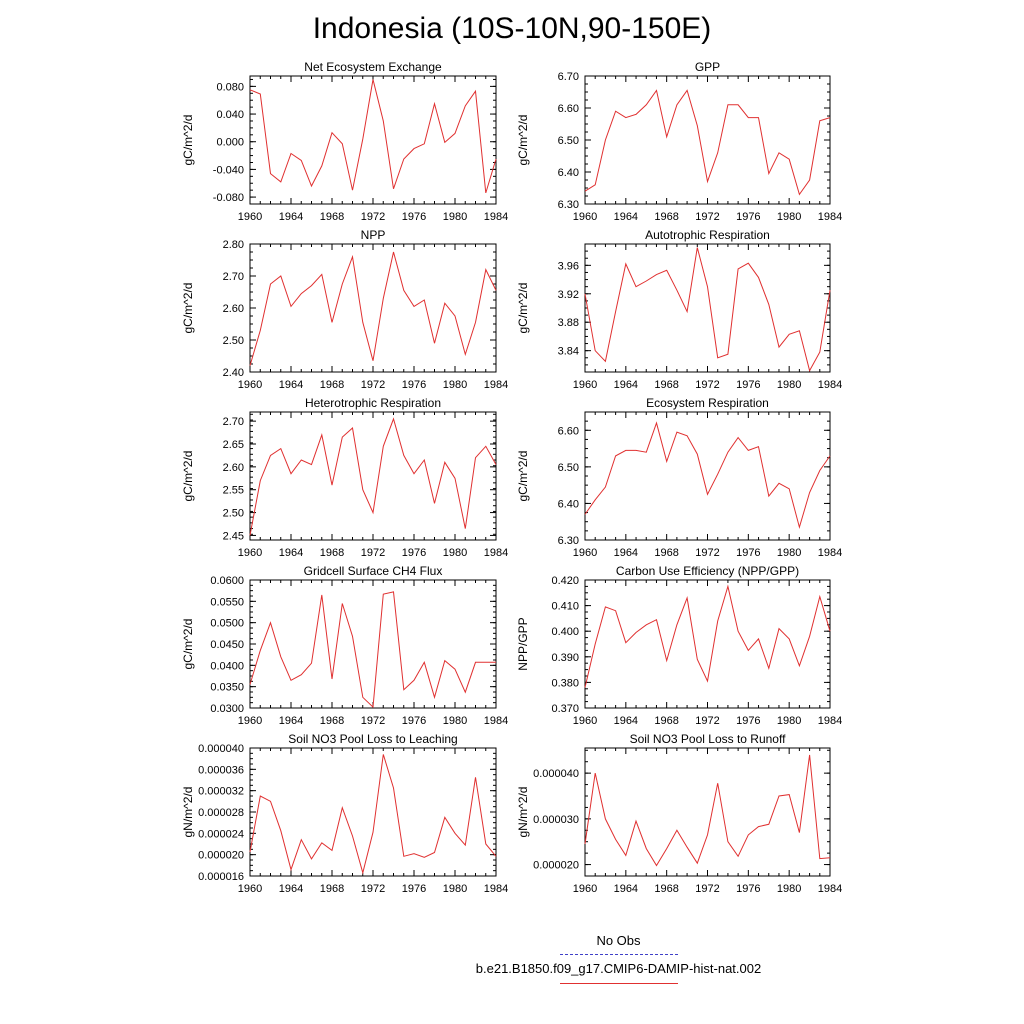 Image resolution: width=1024 pixels, height=1024 pixels. Describe the element at coordinates (230, 115) in the screenshot. I see `y-tick-label: 0.040` at that location.